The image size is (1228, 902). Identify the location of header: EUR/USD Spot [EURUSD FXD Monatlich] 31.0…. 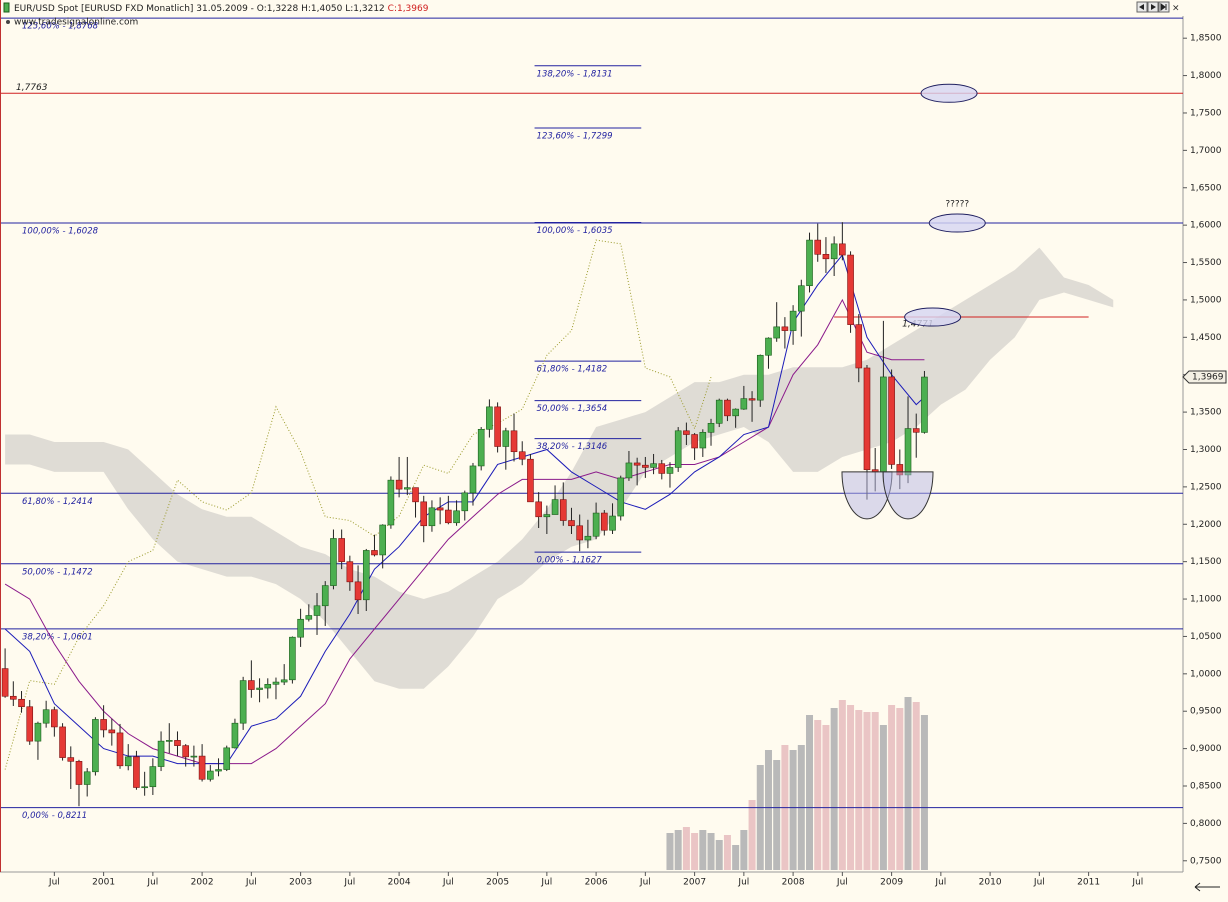
(221, 9).